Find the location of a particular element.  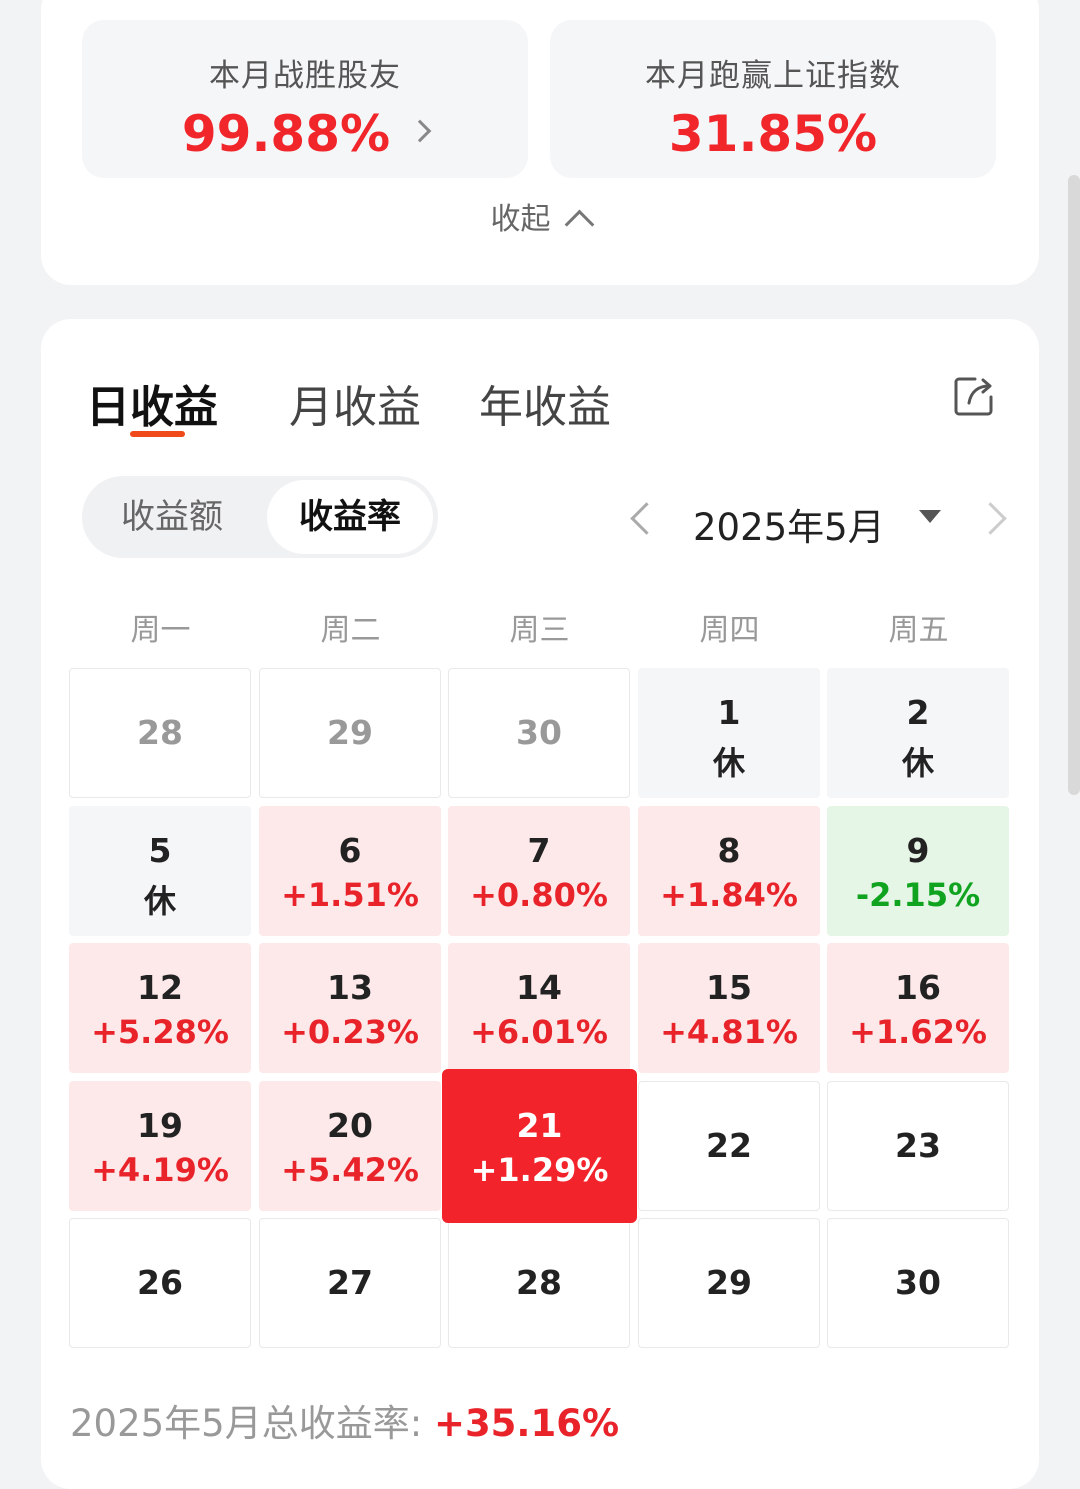

daily-return: -2.15% is located at coordinates (918, 895).